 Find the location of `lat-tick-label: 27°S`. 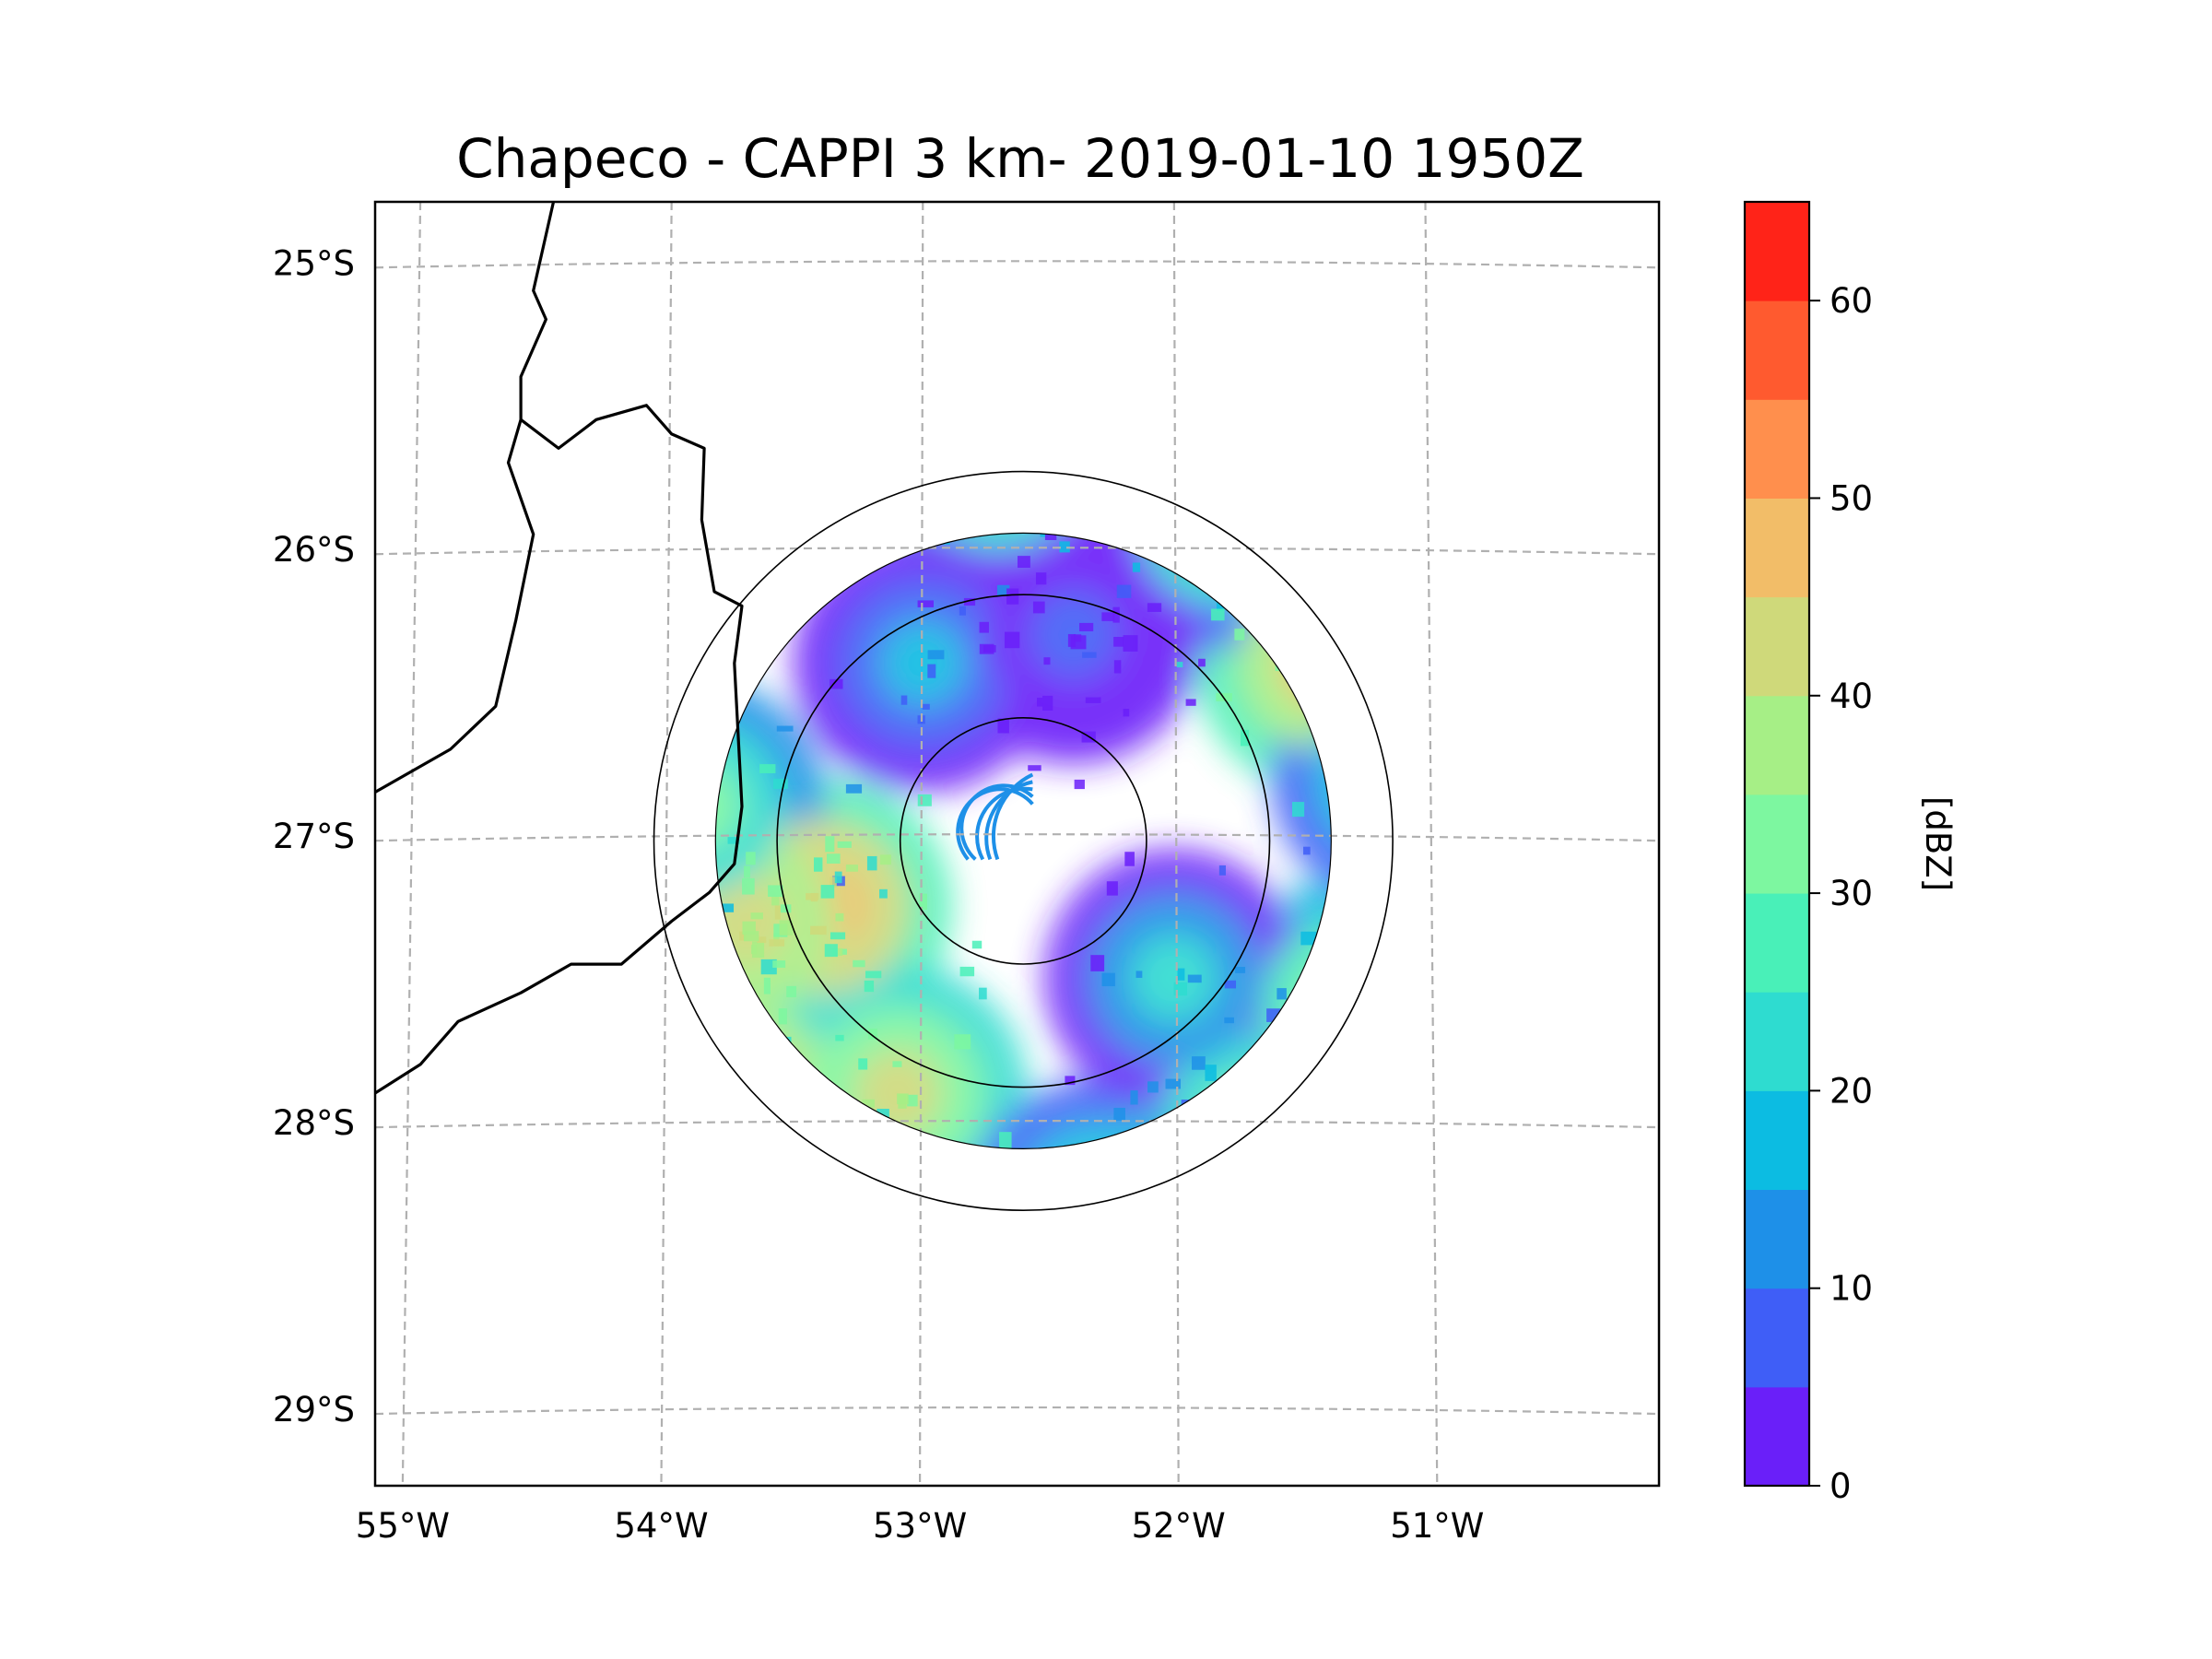

lat-tick-label: 27°S is located at coordinates (314, 836).